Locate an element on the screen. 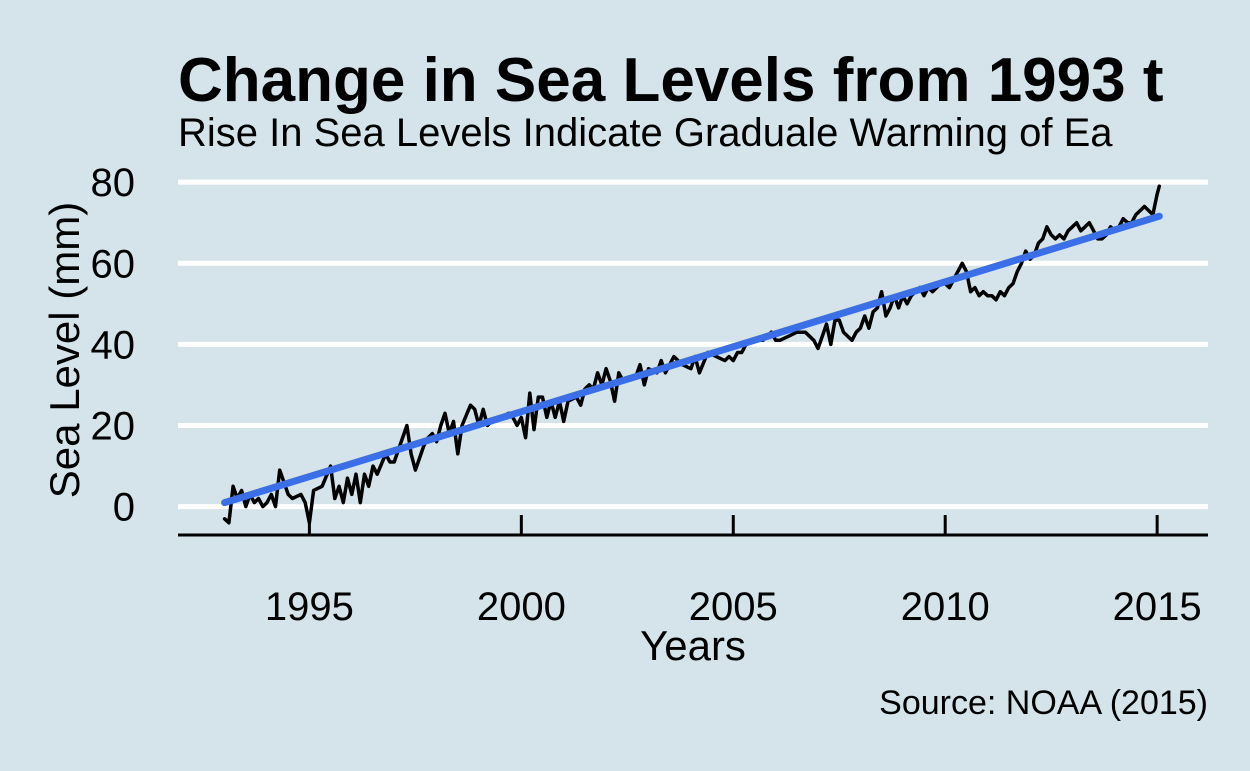  x-tick-label-2000: 2000 is located at coordinates (521, 607).